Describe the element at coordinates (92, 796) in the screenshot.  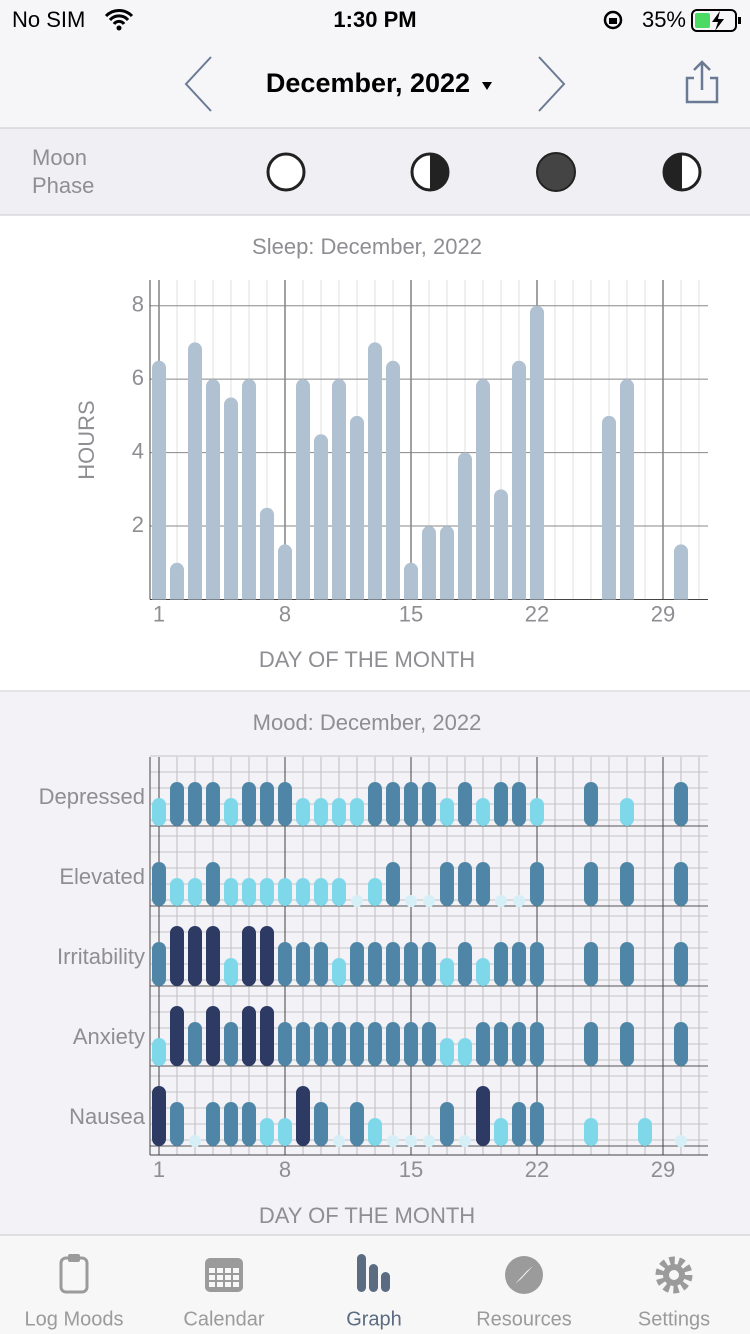
I see `row-label: Depressed` at that location.